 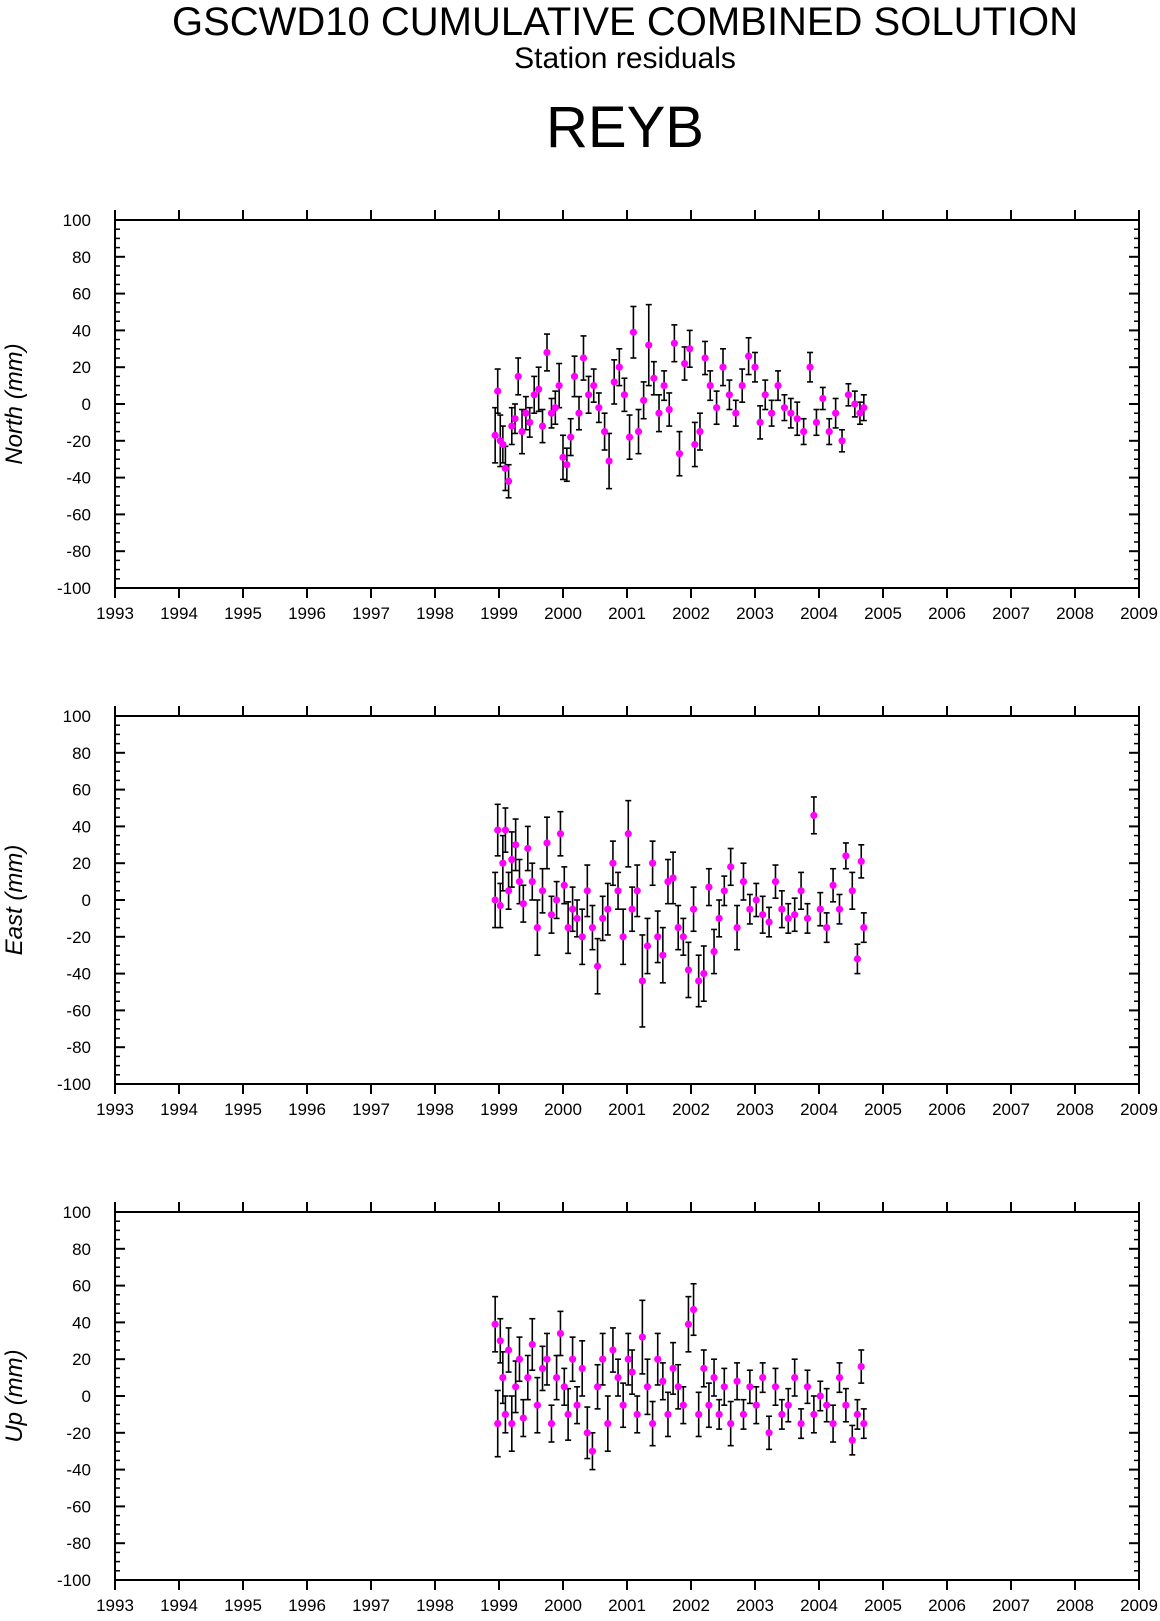 What do you see at coordinates (307, 1605) in the screenshot?
I see `up-x-tick-label: 1996` at bounding box center [307, 1605].